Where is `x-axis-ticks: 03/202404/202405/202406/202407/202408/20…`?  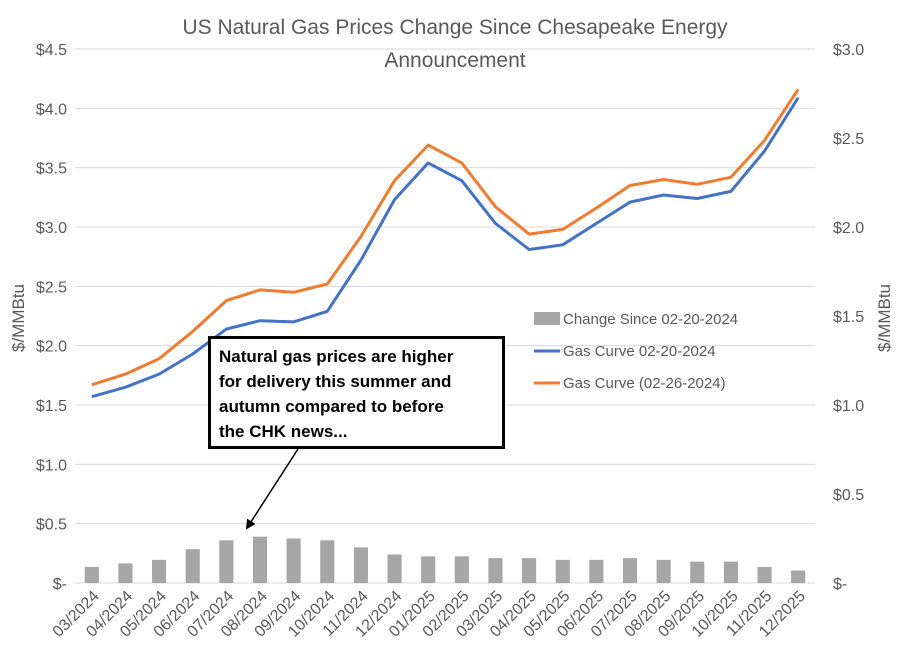
x-axis-ticks: 03/202404/202405/202406/202407/202408/20… is located at coordinates (429, 614).